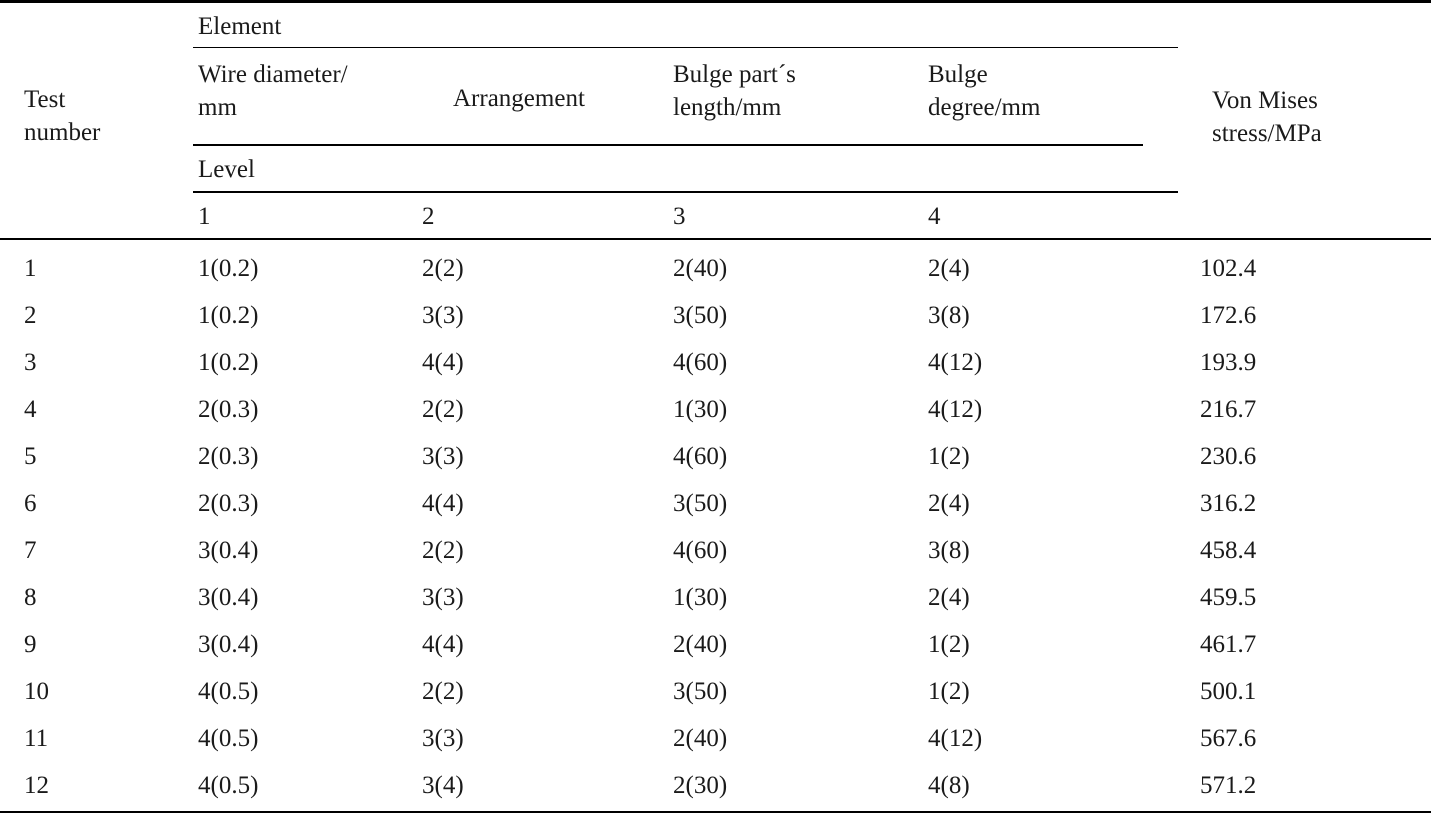 The height and width of the screenshot is (813, 1431). Describe the element at coordinates (1228, 315) in the screenshot. I see `cell-von-mises: 172.6` at that location.